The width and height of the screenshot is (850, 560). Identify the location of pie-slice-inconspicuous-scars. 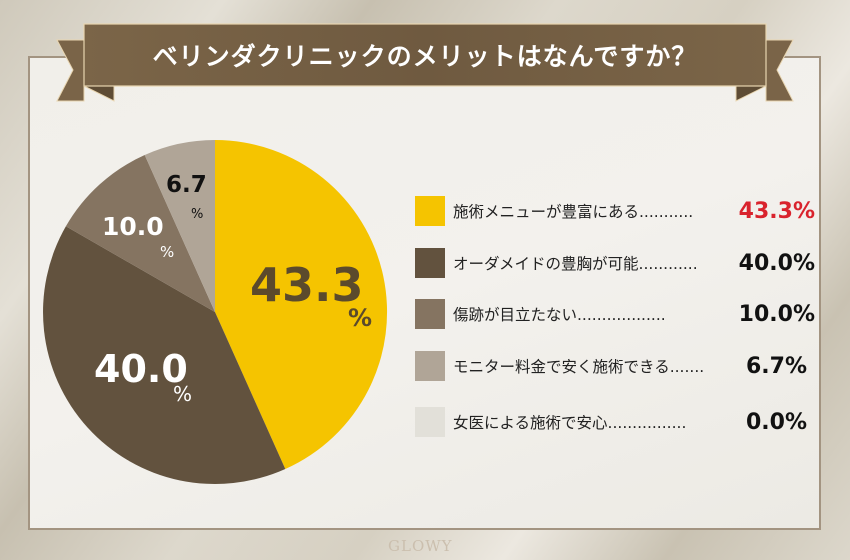
(140, 233).